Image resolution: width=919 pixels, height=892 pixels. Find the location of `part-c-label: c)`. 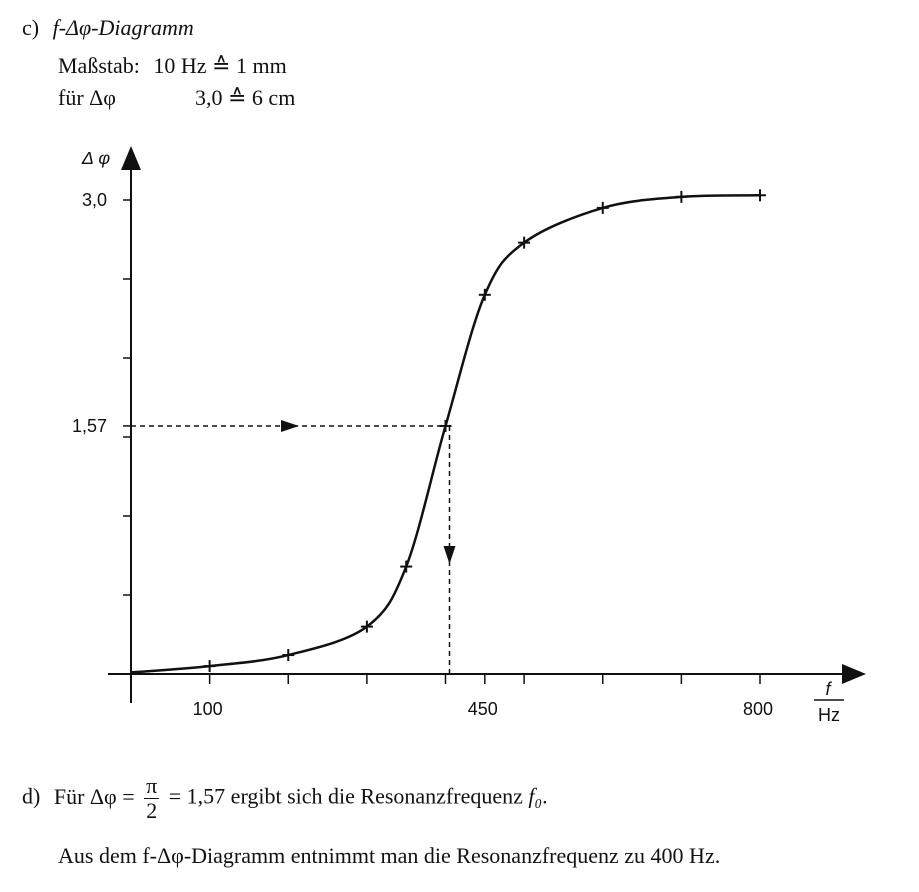

part-c-label: c) is located at coordinates (31, 27).